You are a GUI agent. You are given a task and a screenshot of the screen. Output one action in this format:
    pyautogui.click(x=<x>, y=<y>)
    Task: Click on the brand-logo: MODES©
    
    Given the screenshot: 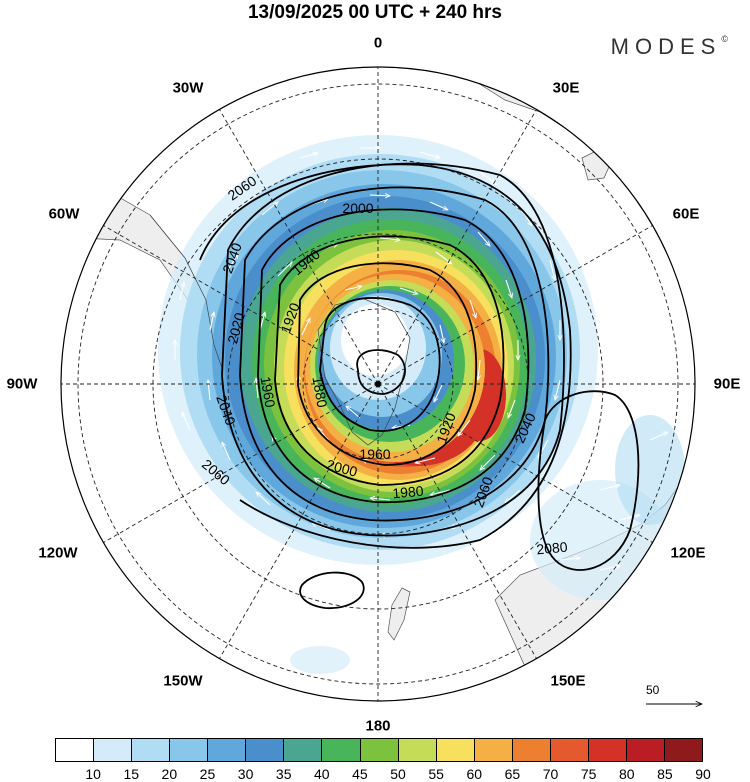 What is the action you would take?
    pyautogui.click(x=669, y=47)
    